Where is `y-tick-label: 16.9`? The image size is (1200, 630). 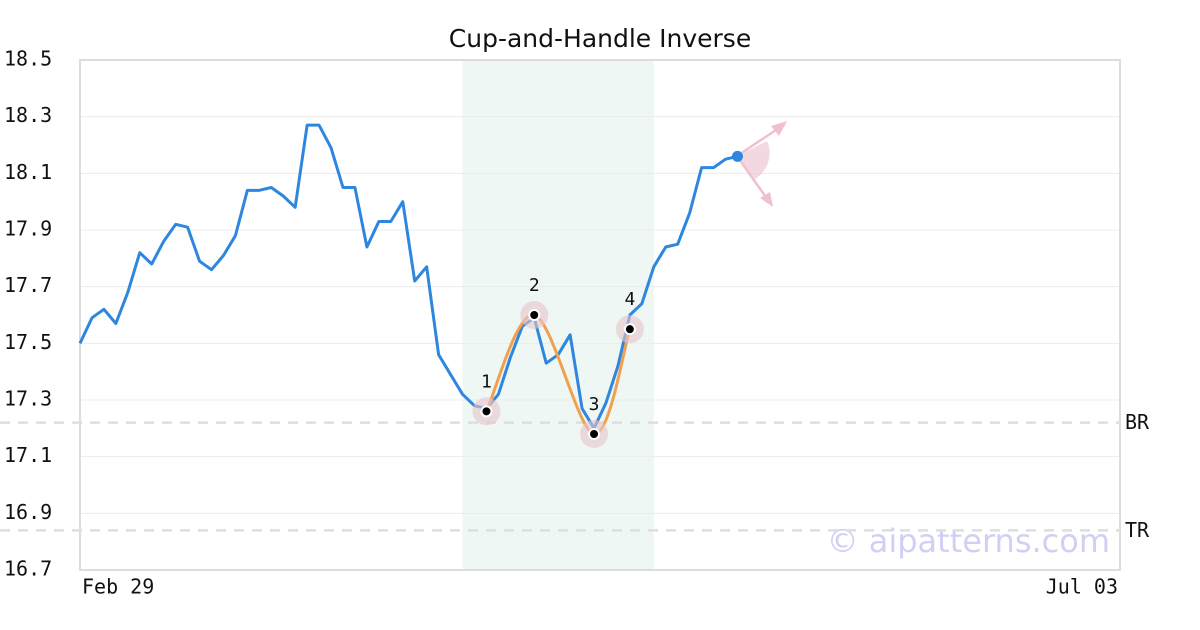 y-tick-label: 16.9 is located at coordinates (28, 512).